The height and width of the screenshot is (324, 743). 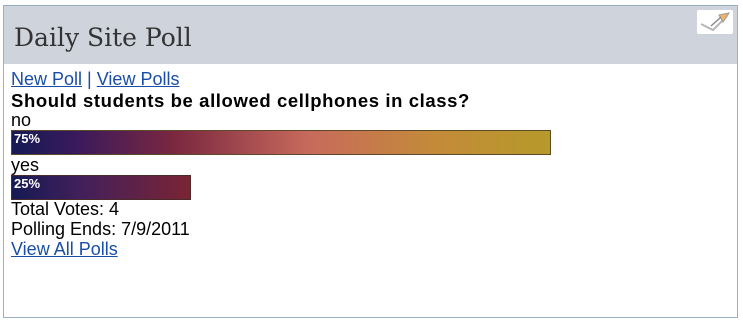 What do you see at coordinates (101, 187) in the screenshot?
I see `option-bar-fill-yes: 25%` at bounding box center [101, 187].